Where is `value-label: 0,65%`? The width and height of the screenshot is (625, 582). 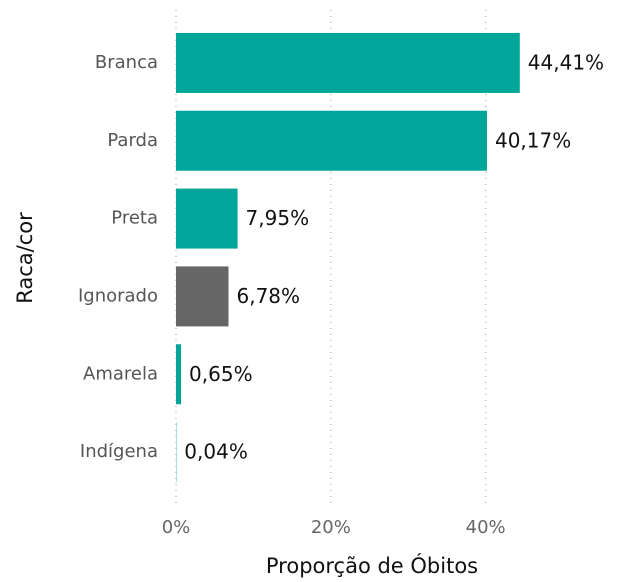 value-label: 0,65% is located at coordinates (221, 374).